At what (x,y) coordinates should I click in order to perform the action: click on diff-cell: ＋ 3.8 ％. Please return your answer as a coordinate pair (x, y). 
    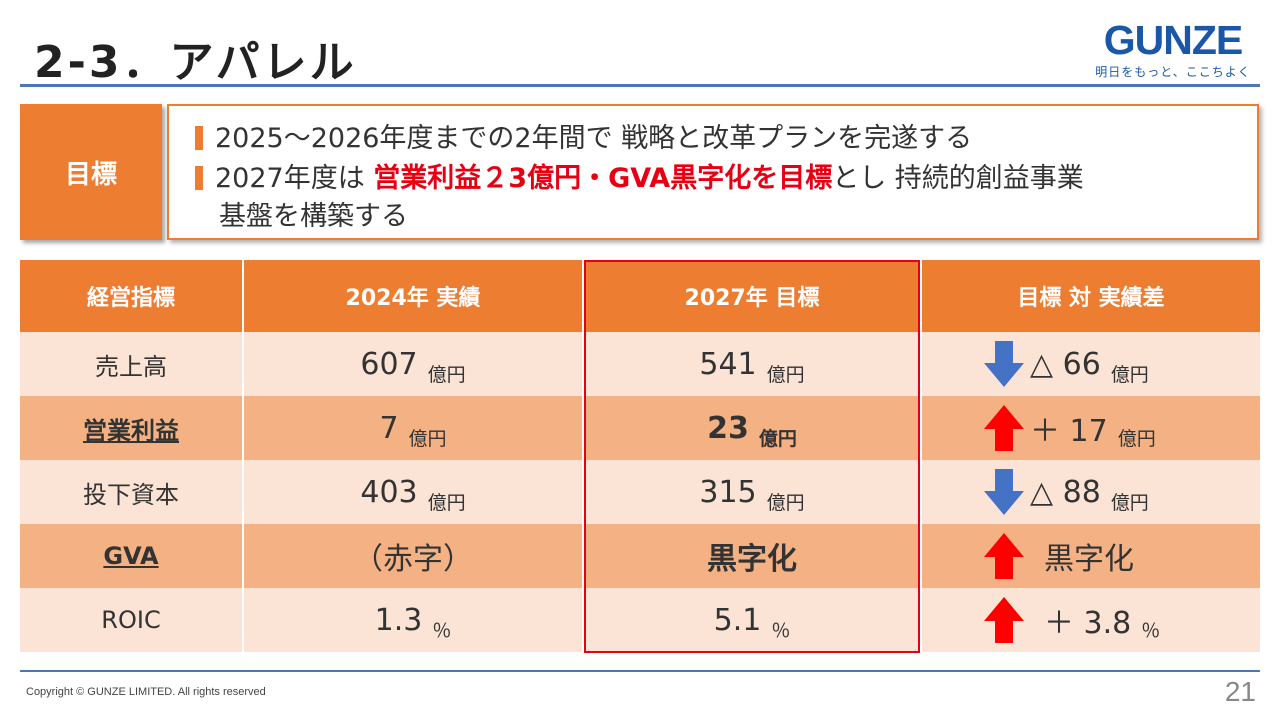
    Looking at the image, I should click on (1091, 620).